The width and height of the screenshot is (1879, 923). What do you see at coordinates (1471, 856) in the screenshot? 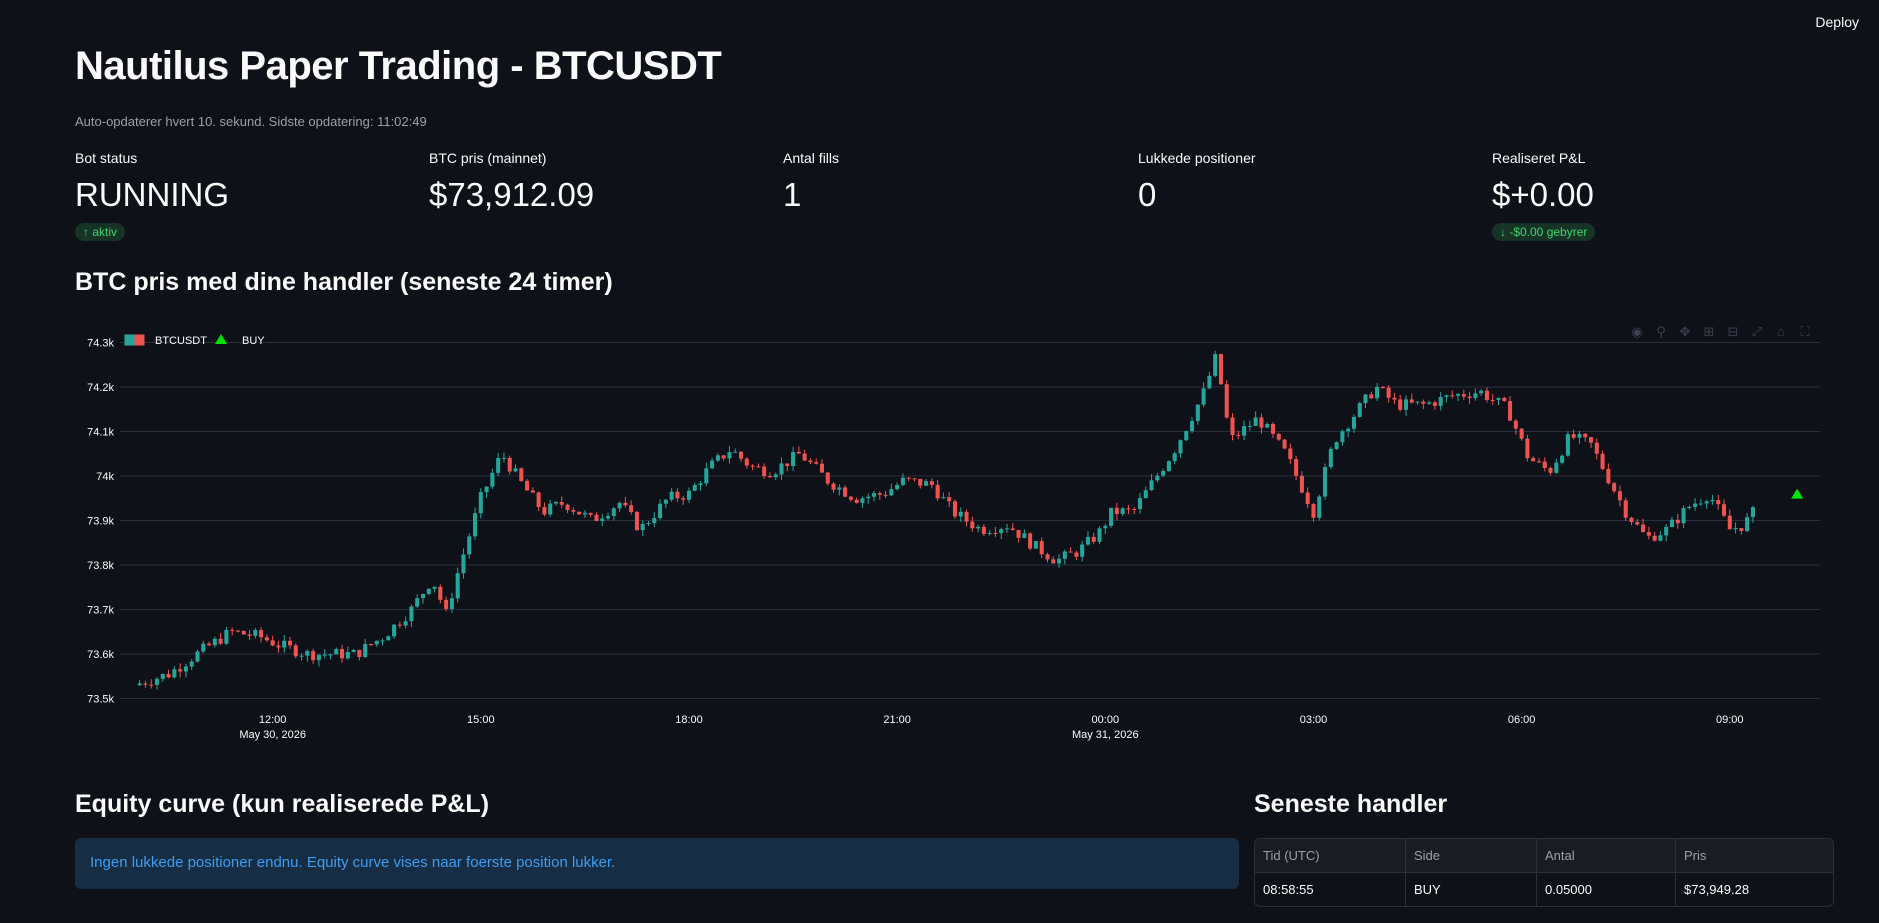
I see `column-header: Side` at bounding box center [1471, 856].